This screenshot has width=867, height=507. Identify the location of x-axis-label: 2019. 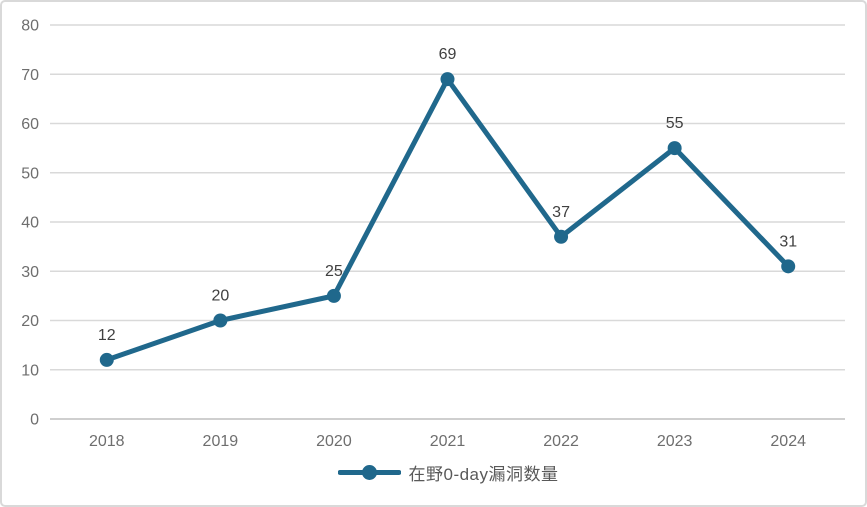
(221, 441).